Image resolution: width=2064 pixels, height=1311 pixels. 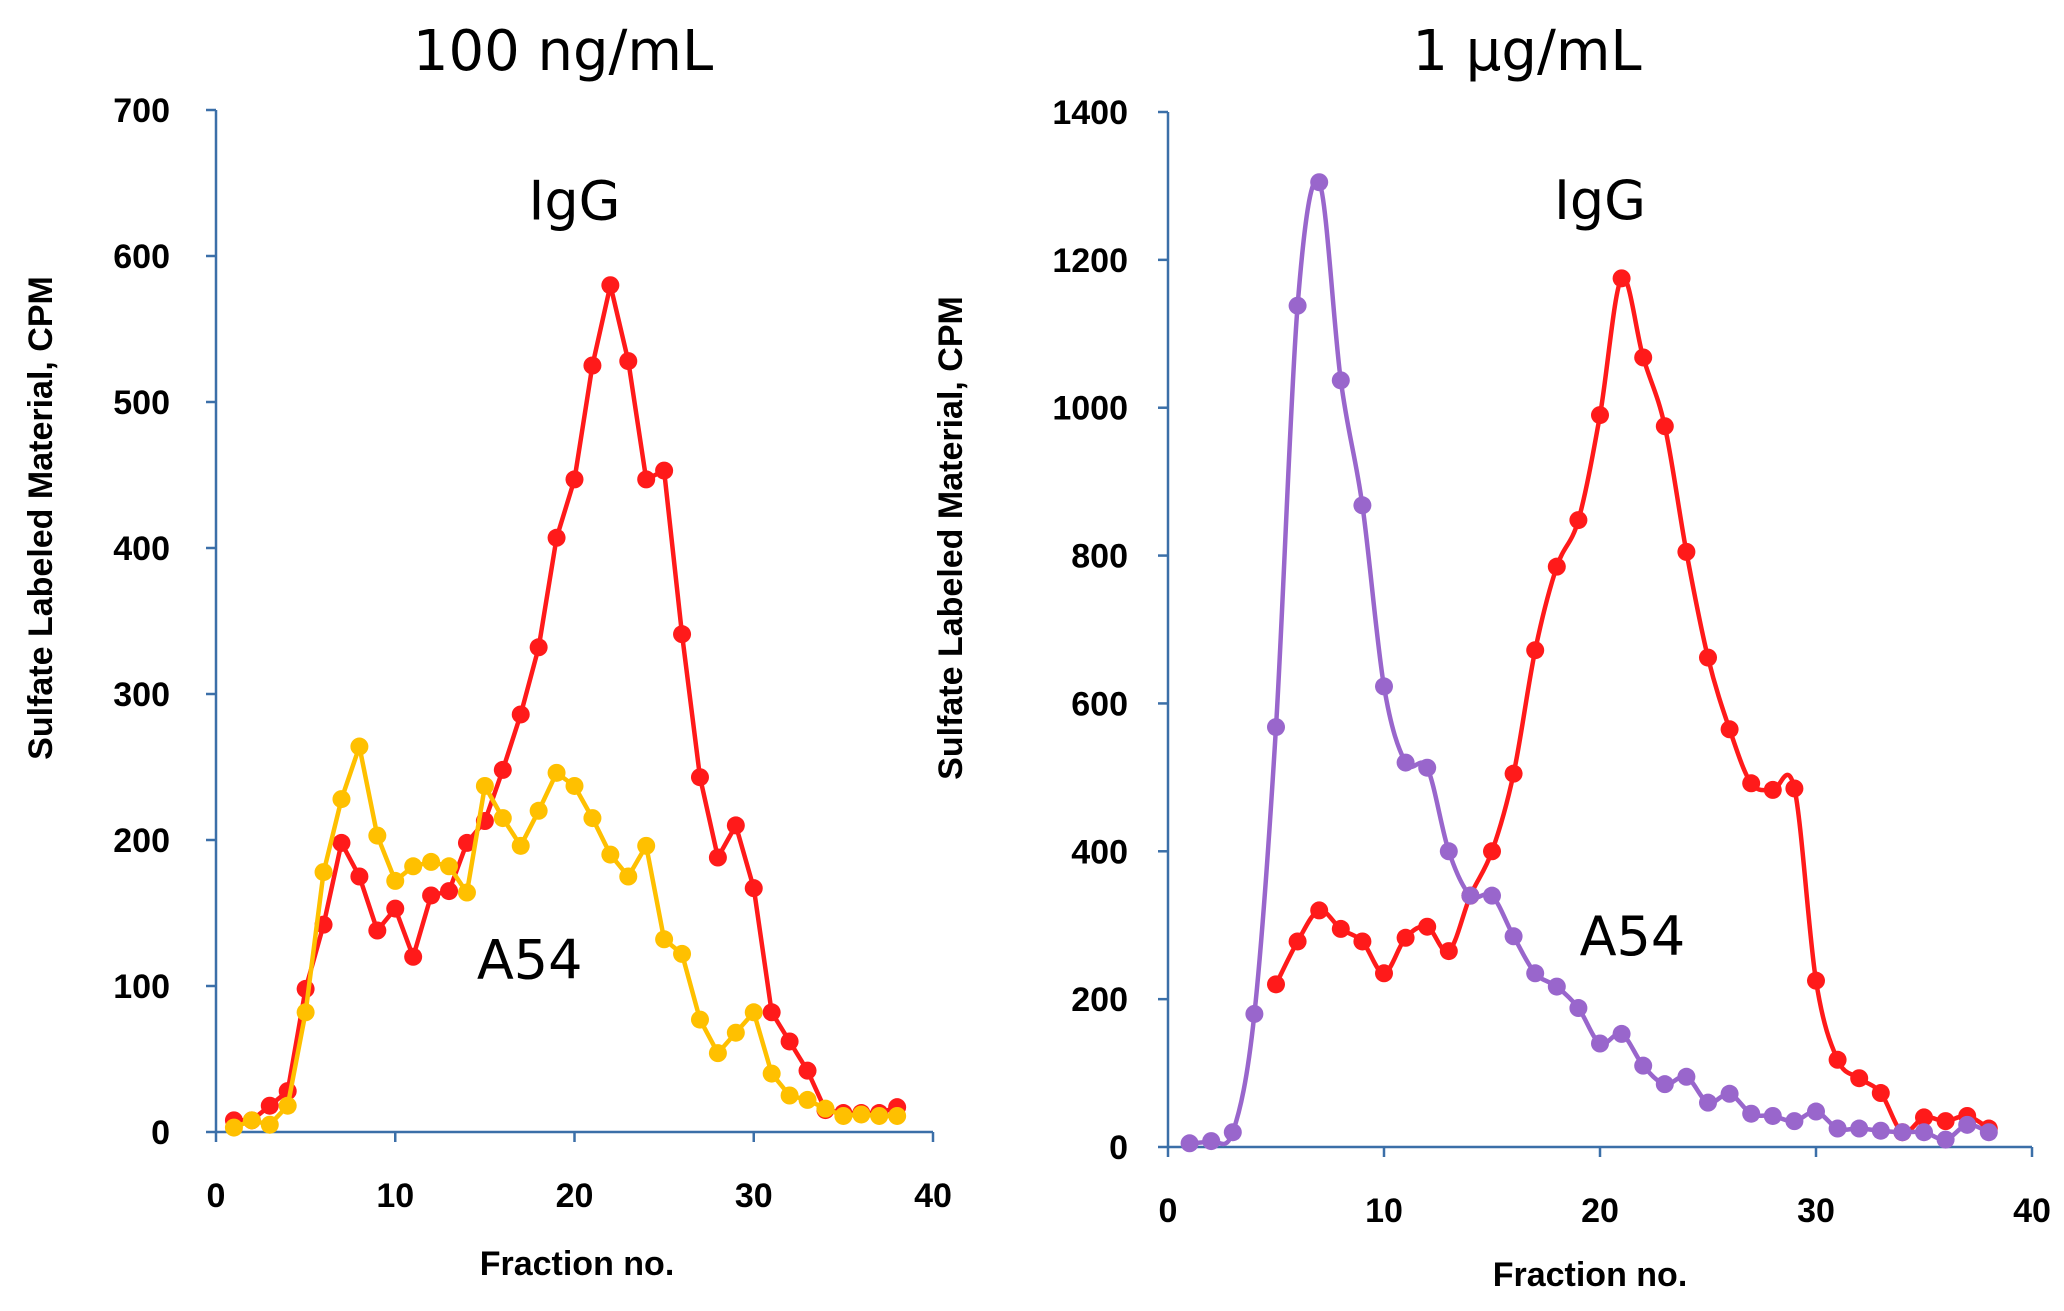 I want to click on y-tick-label: 0, so click(x=160, y=1133).